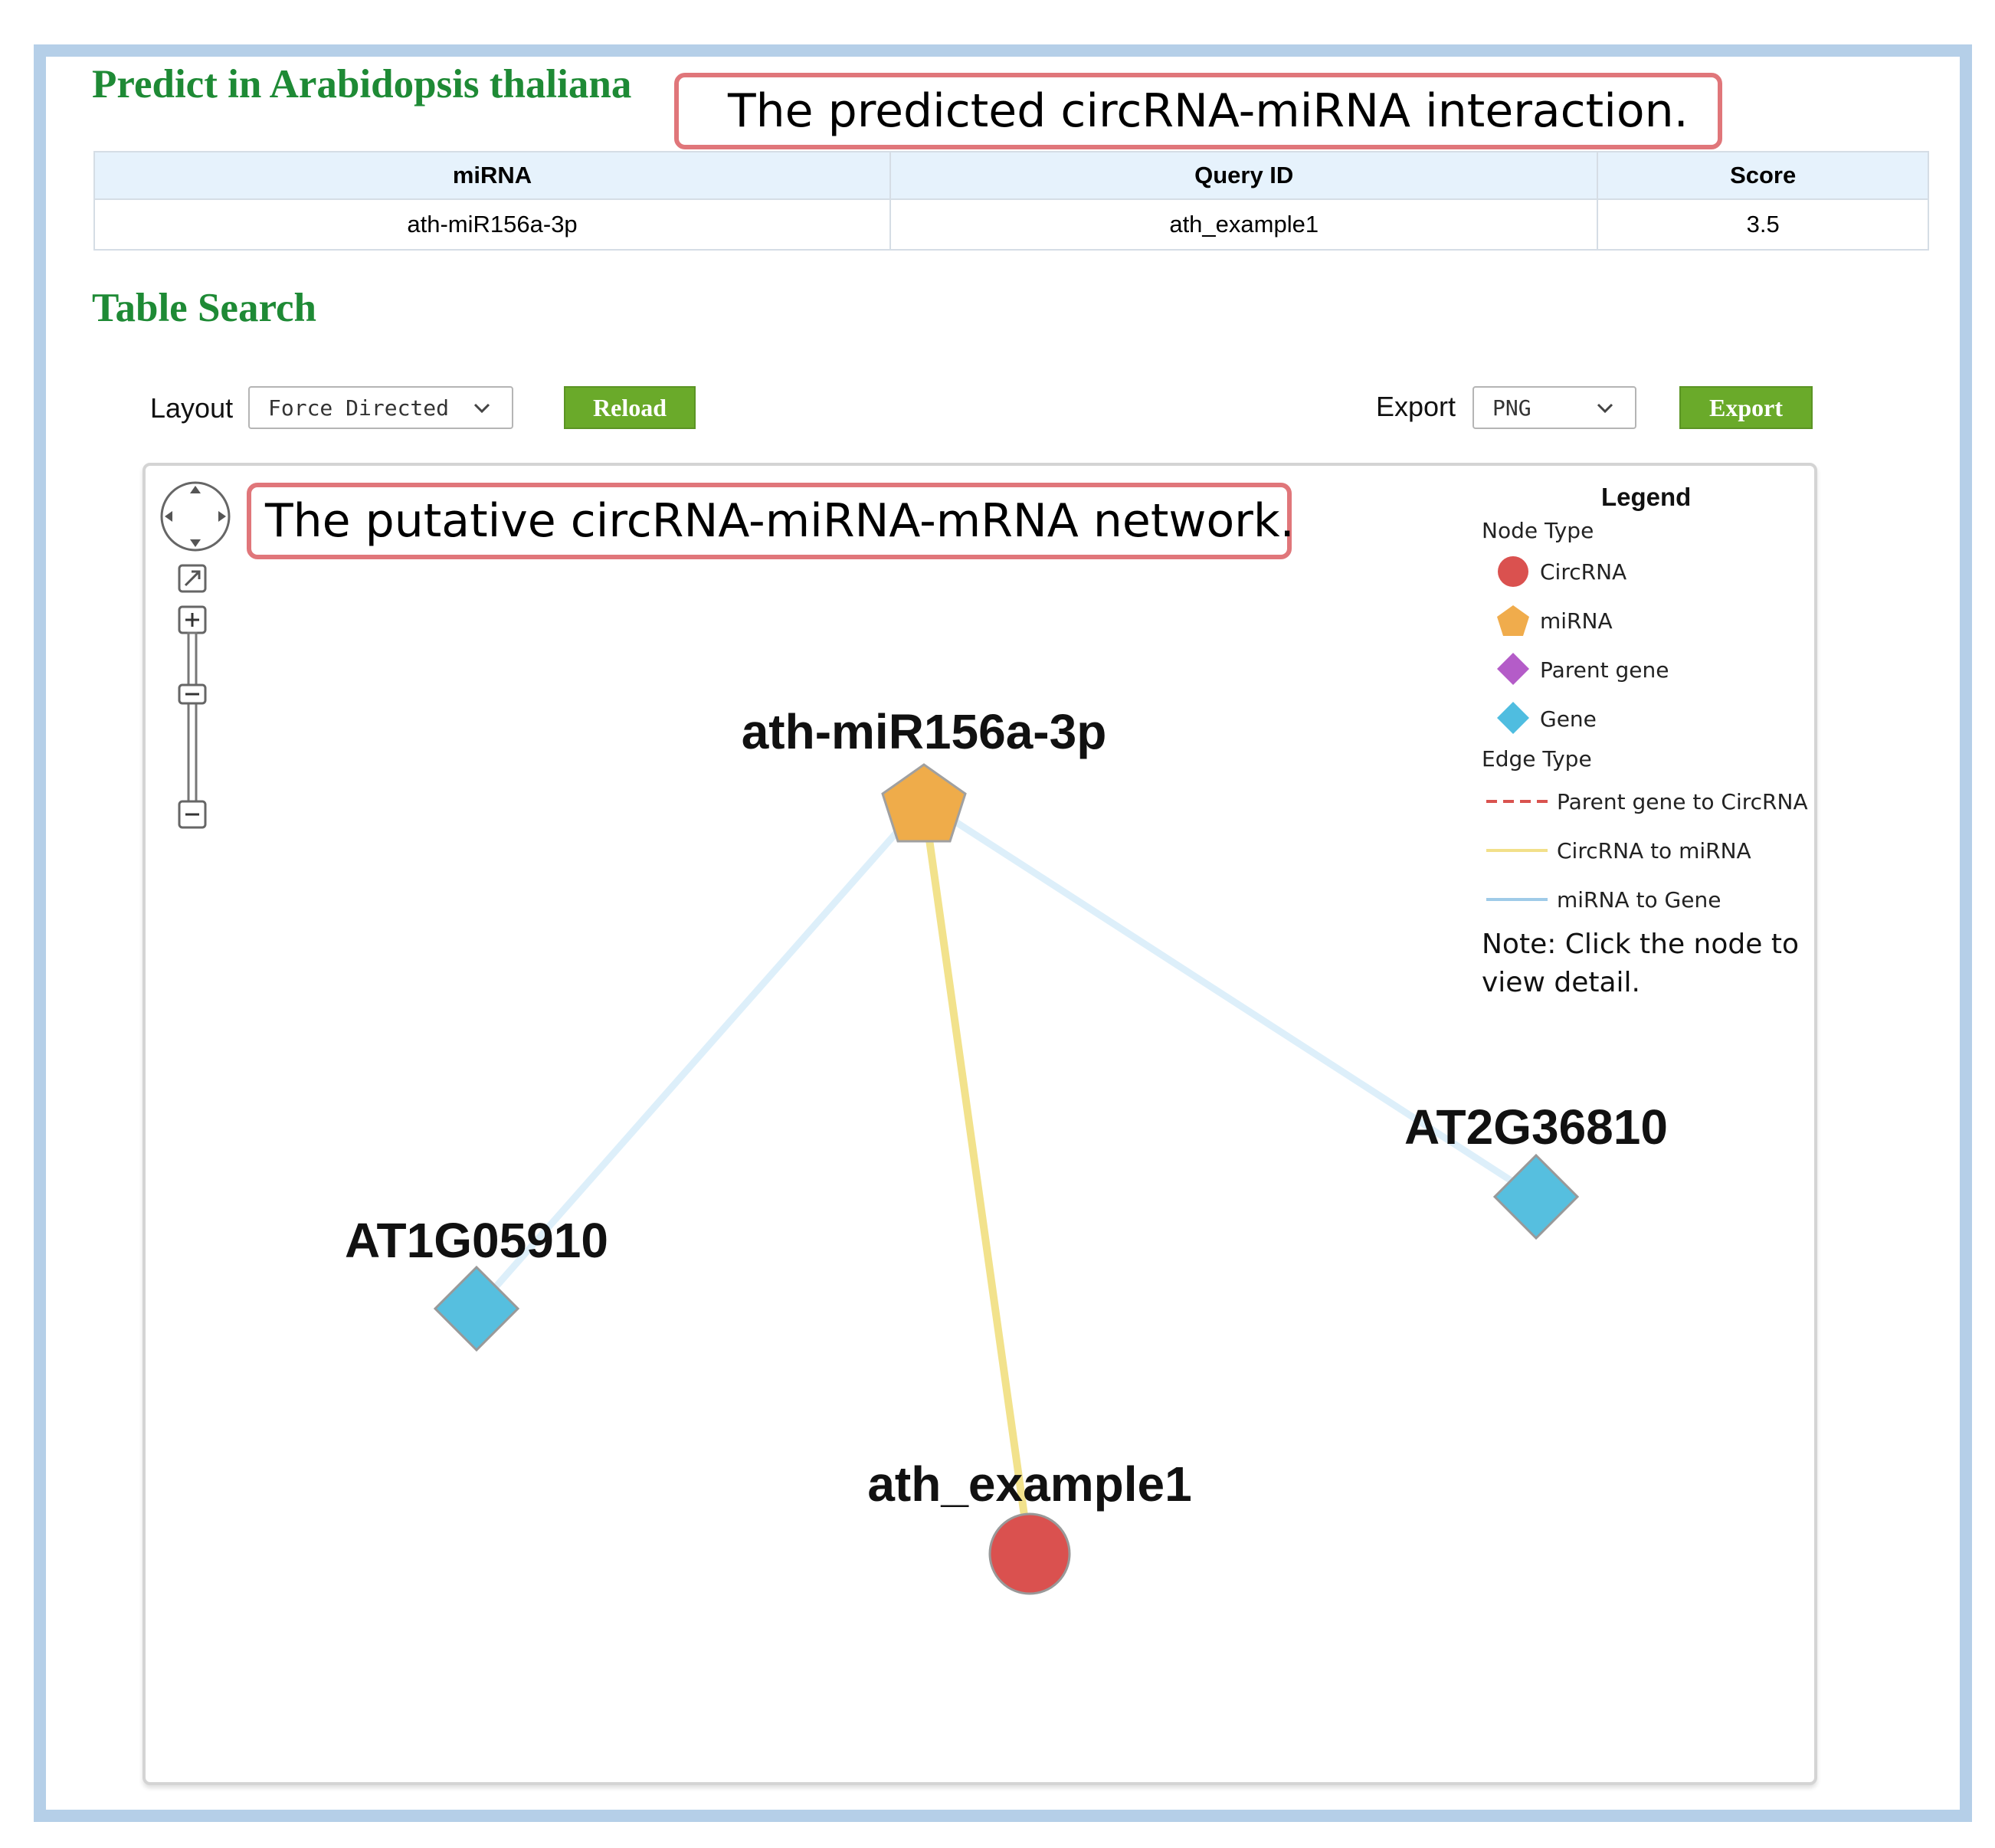  Describe the element at coordinates (1537, 759) in the screenshot. I see `legend-edge-type-label: Edge Type` at that location.